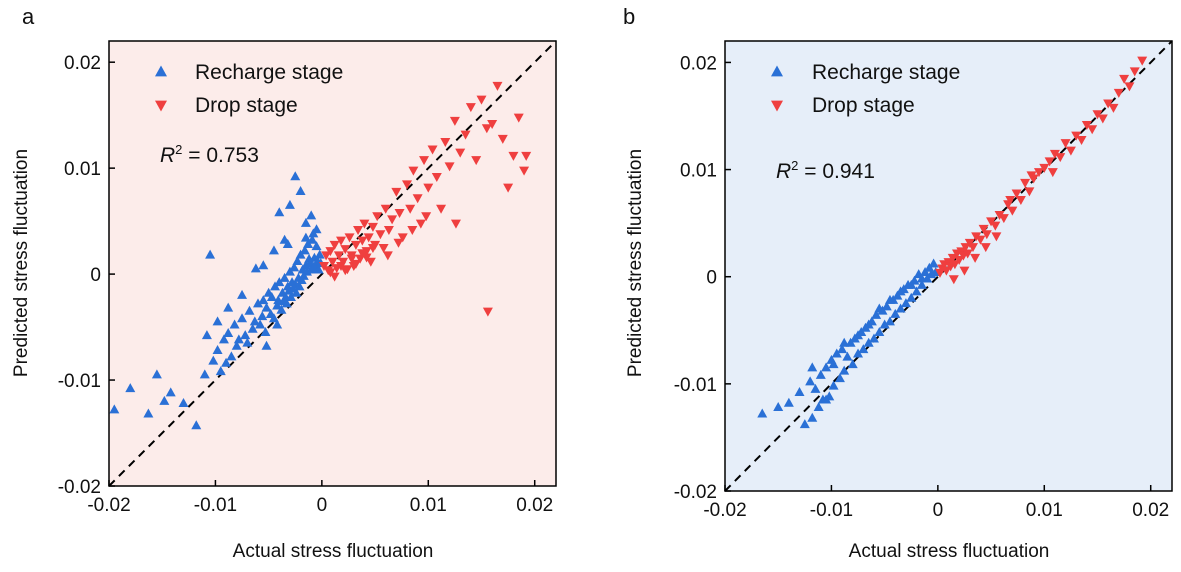 This screenshot has width=1181, height=572. What do you see at coordinates (220, 155) in the screenshot?
I see `panel-a-r2-value: = 0.753` at bounding box center [220, 155].